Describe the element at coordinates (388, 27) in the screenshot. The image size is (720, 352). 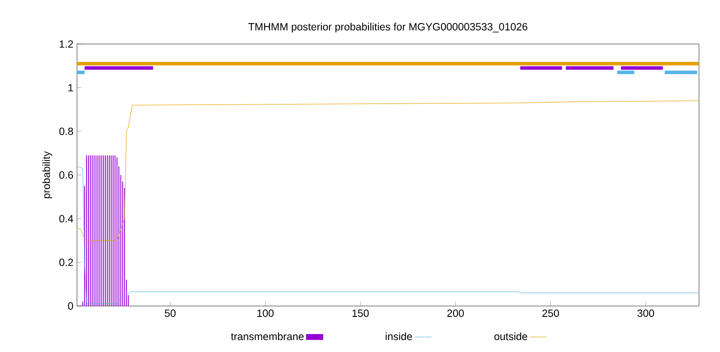
I see `chart-title: TMHMM posterior probabilities for MGYG000003533_01026` at that location.